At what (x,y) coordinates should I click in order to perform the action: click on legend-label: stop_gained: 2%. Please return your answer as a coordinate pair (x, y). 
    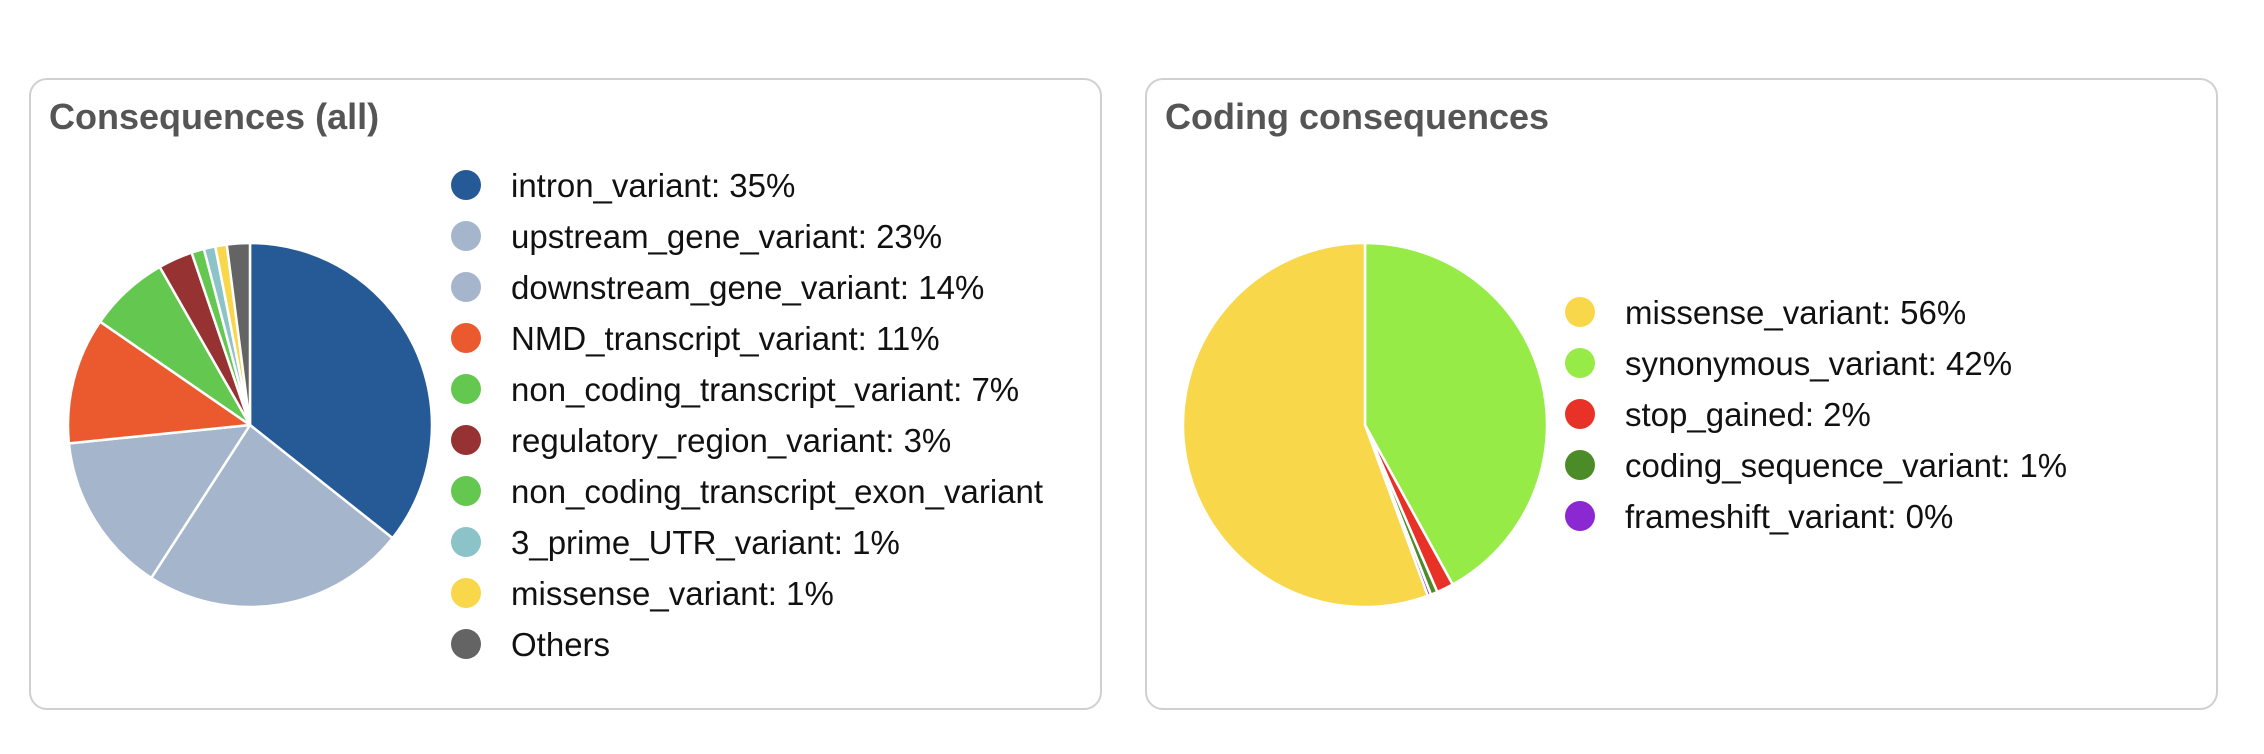
    Looking at the image, I should click on (1748, 414).